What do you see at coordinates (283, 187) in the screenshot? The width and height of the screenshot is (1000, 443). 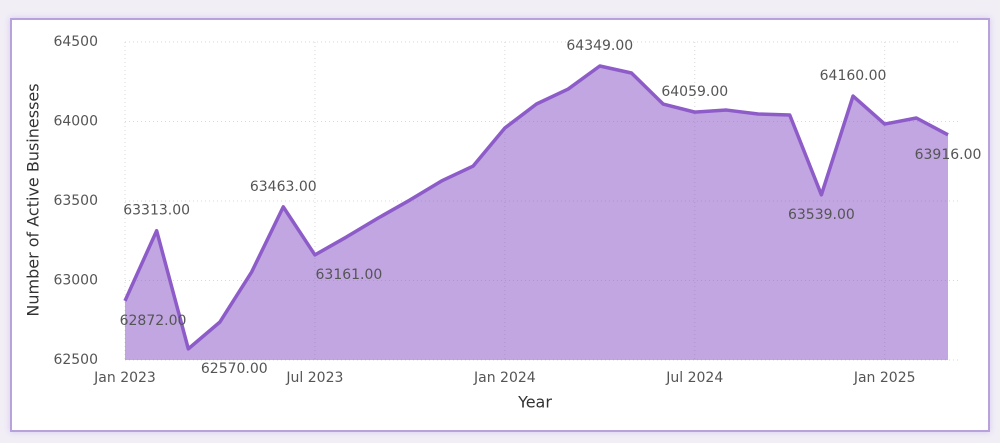 I see `data-label: 63463.00` at bounding box center [283, 187].